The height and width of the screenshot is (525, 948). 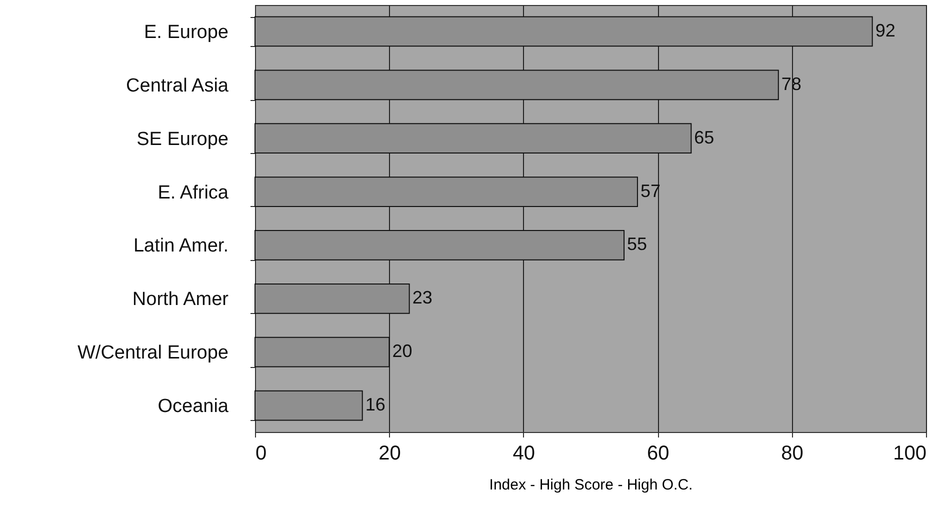 What do you see at coordinates (180, 246) in the screenshot?
I see `y-tick-label: Latin Amer.` at bounding box center [180, 246].